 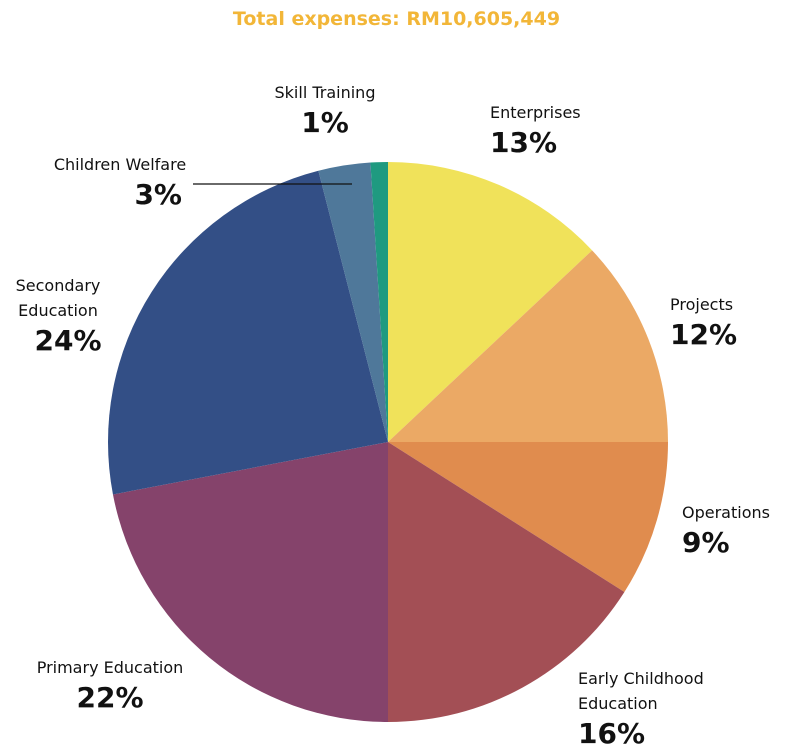 I want to click on slice-label: Projects 12%, so click(x=725, y=322).